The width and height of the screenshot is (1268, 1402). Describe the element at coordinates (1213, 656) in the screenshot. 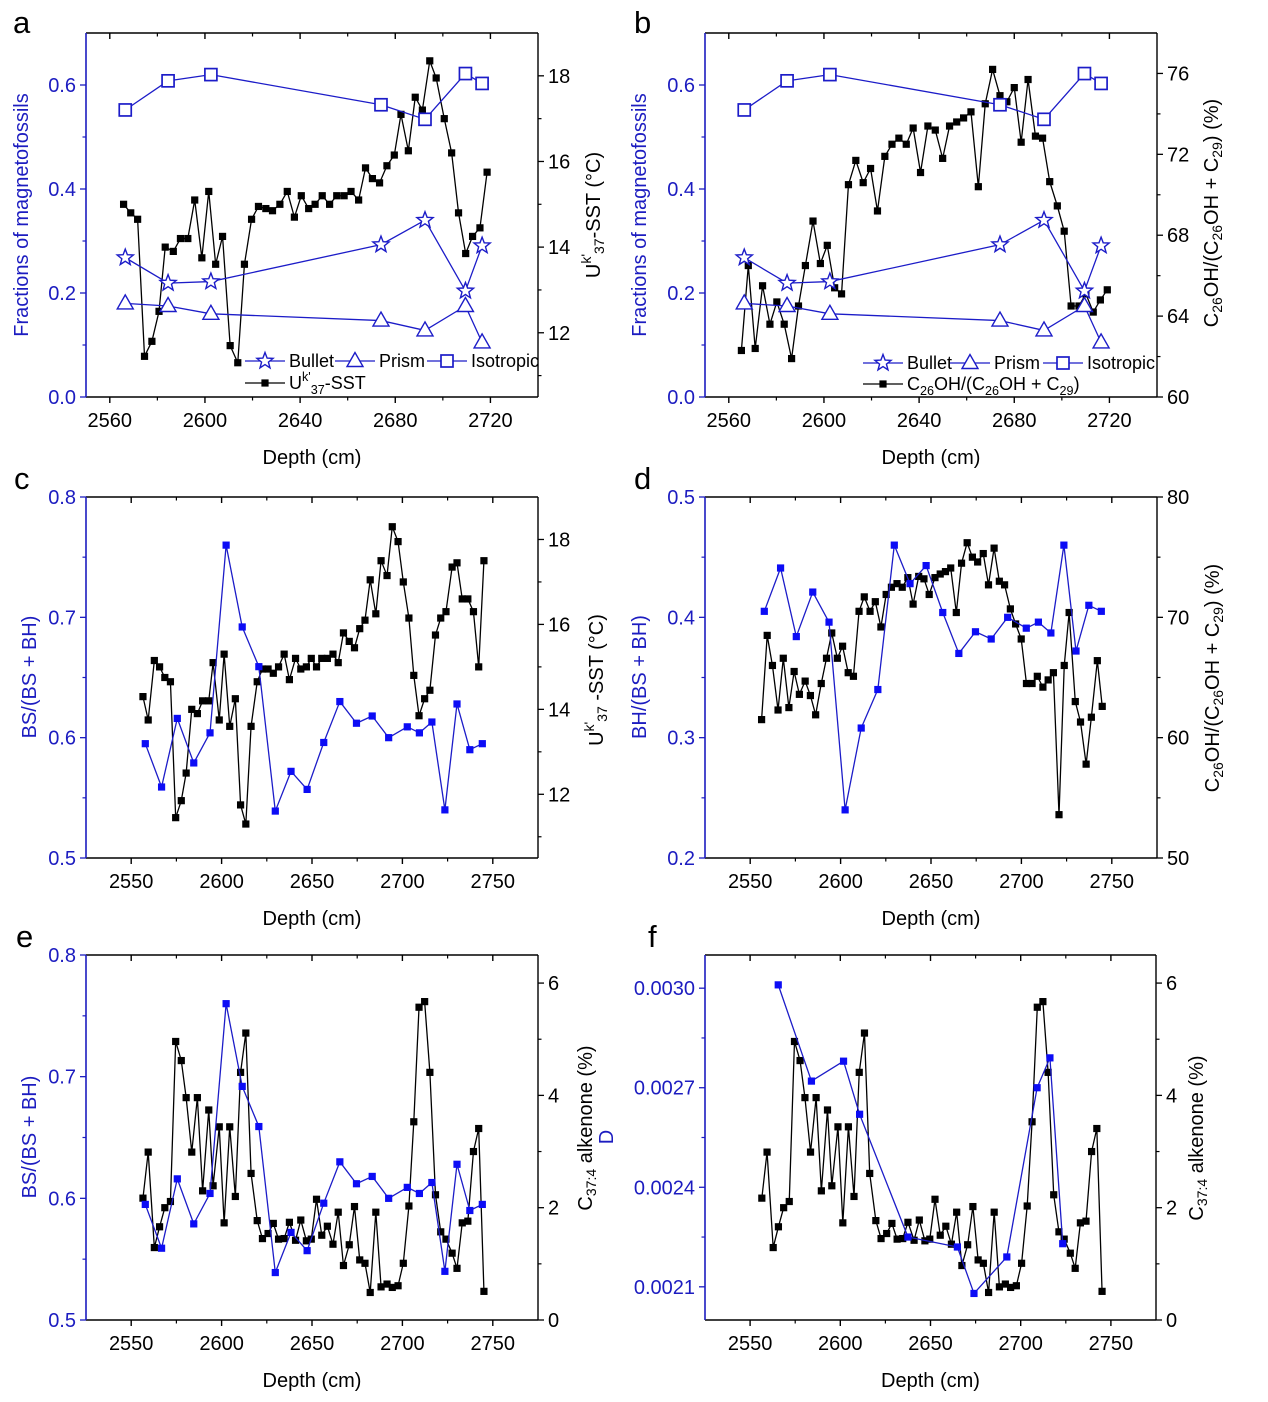

I see `right-y-axis-title-segment: OH + C` at that location.